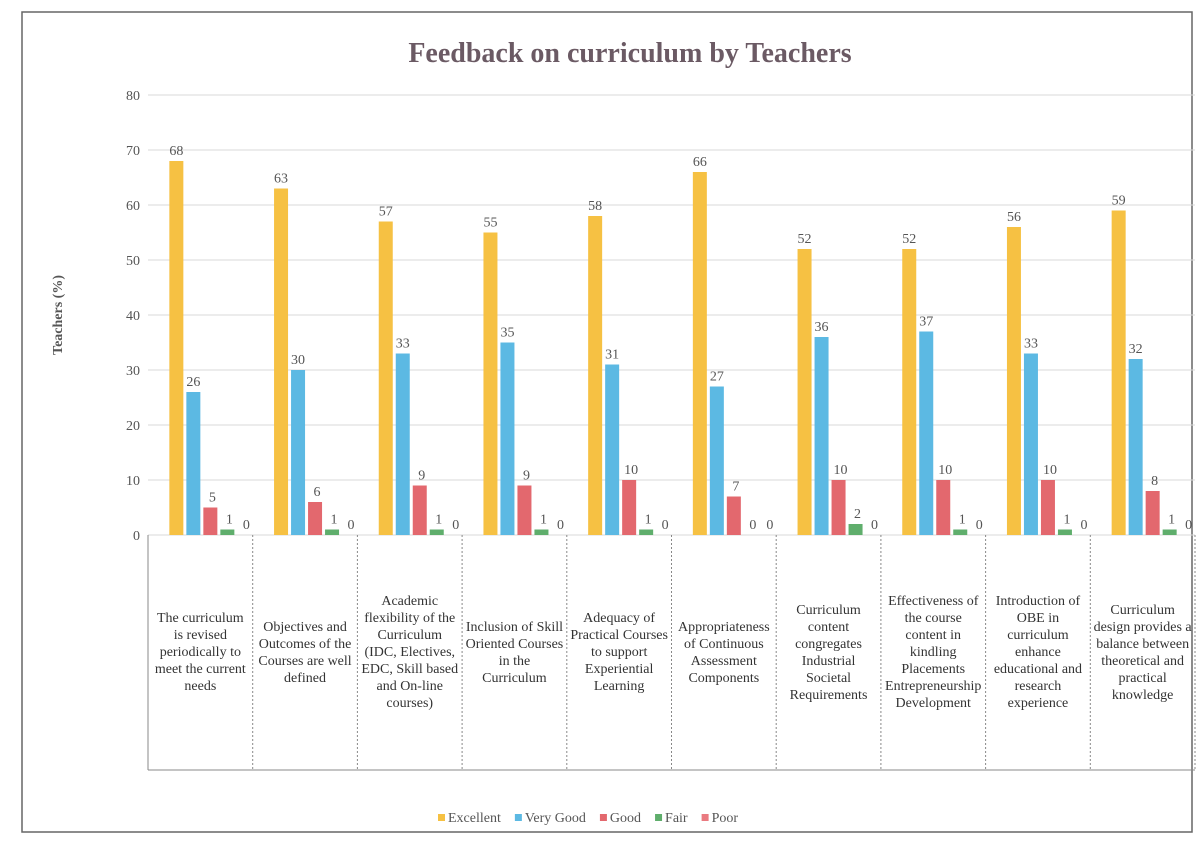 The width and height of the screenshot is (1198, 849). What do you see at coordinates (176, 151) in the screenshot?
I see `data-label: 68` at bounding box center [176, 151].